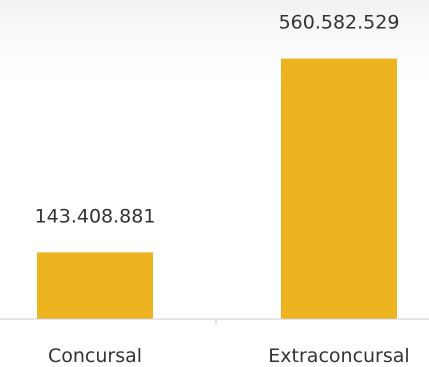 The image size is (429, 367). What do you see at coordinates (95, 356) in the screenshot?
I see `category-label-concursal: Concursal` at bounding box center [95, 356].